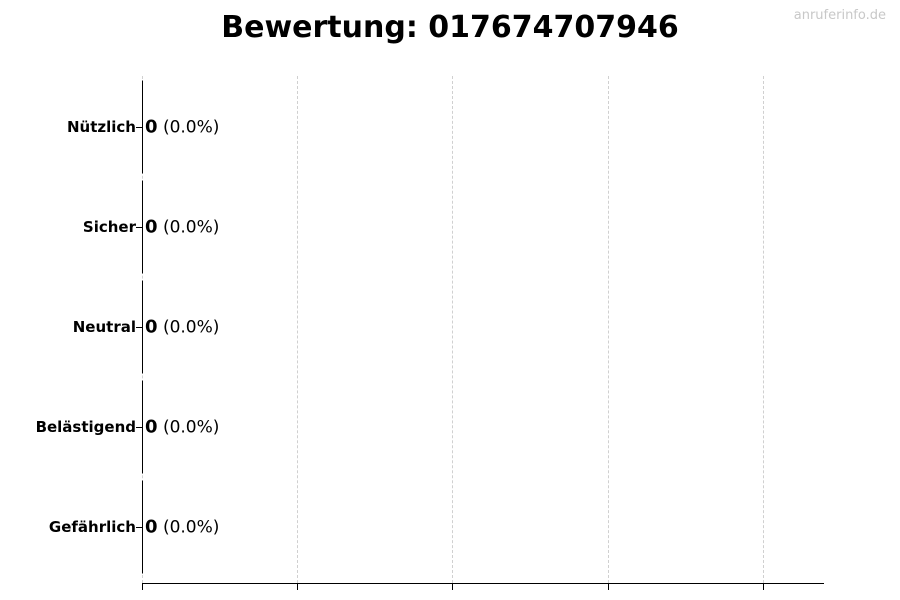 The width and height of the screenshot is (900, 600). I want to click on bar-nuetzlich, so click(142, 127).